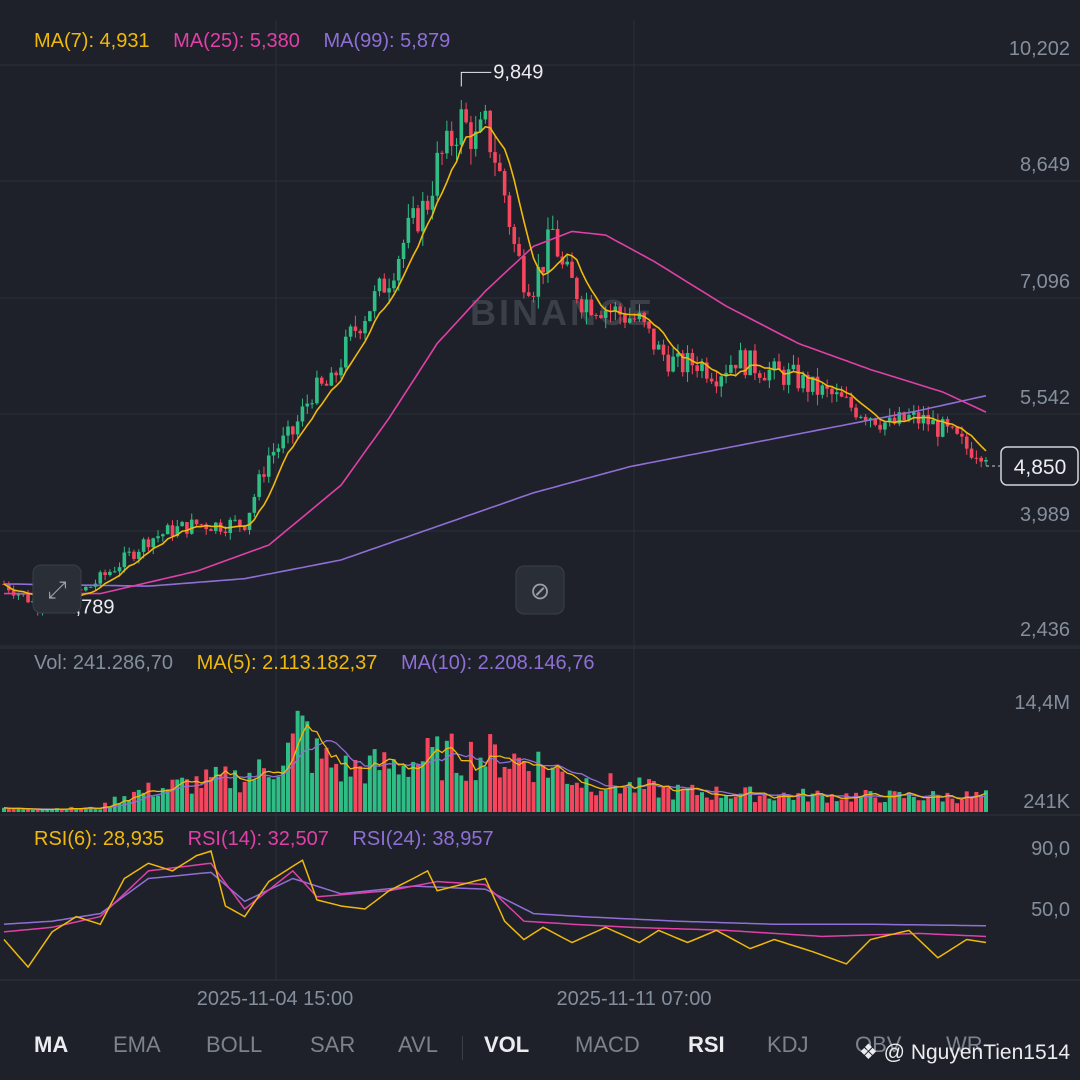 Image resolution: width=1080 pixels, height=1080 pixels. Describe the element at coordinates (234, 1044) in the screenshot. I see `tab-boll: BOLL` at that location.